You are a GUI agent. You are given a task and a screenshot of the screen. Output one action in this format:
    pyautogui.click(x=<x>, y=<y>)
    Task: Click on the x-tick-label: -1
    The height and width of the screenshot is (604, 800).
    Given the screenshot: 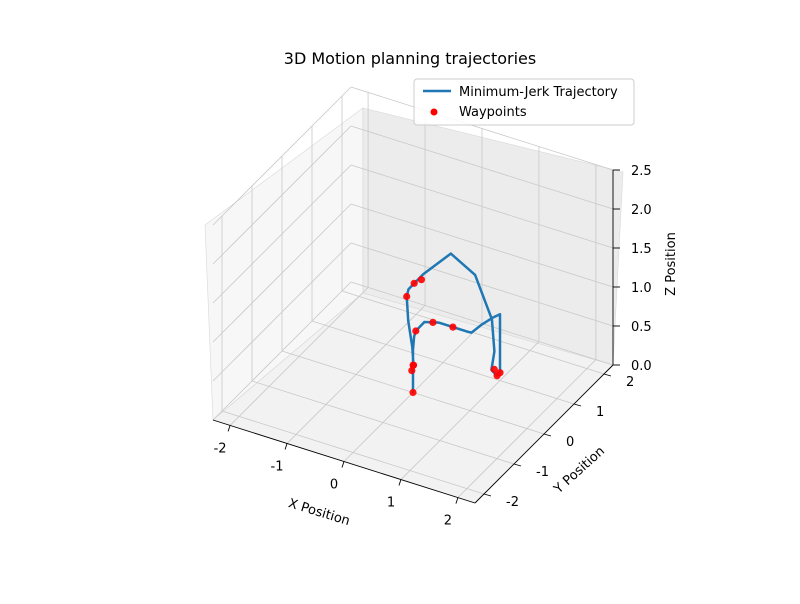 What is the action you would take?
    pyautogui.click(x=277, y=466)
    